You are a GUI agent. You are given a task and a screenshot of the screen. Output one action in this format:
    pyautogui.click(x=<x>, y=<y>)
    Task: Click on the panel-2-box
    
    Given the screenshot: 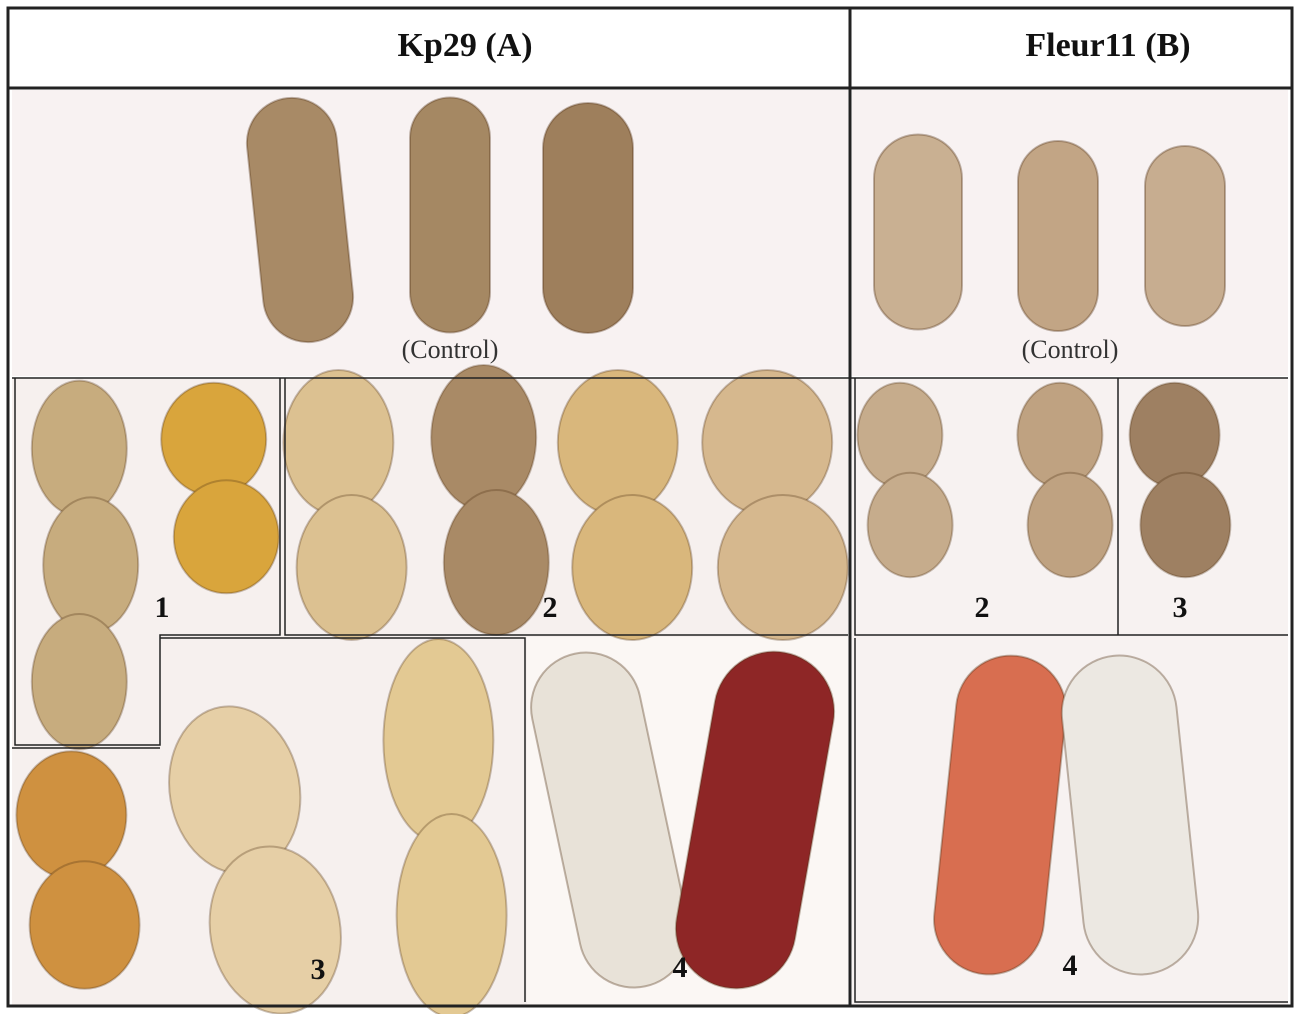 What is the action you would take?
    pyautogui.click(x=566, y=507)
    